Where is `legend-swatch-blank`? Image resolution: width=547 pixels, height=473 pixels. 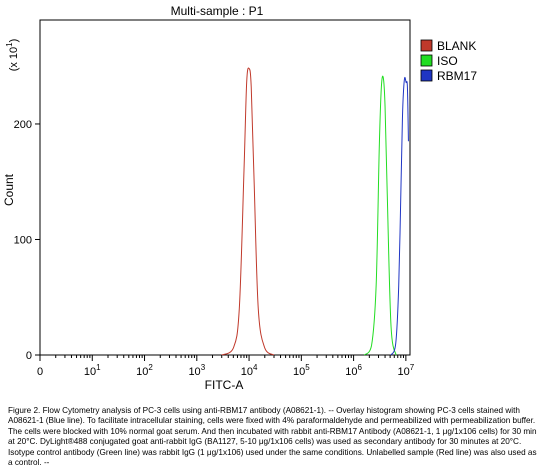
legend-swatch-blank is located at coordinates (426, 45).